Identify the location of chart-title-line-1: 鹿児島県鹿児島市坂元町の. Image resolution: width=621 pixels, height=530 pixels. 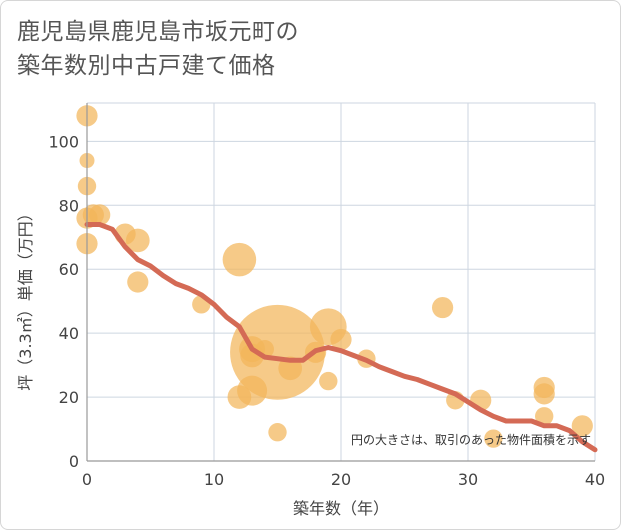
(158, 32).